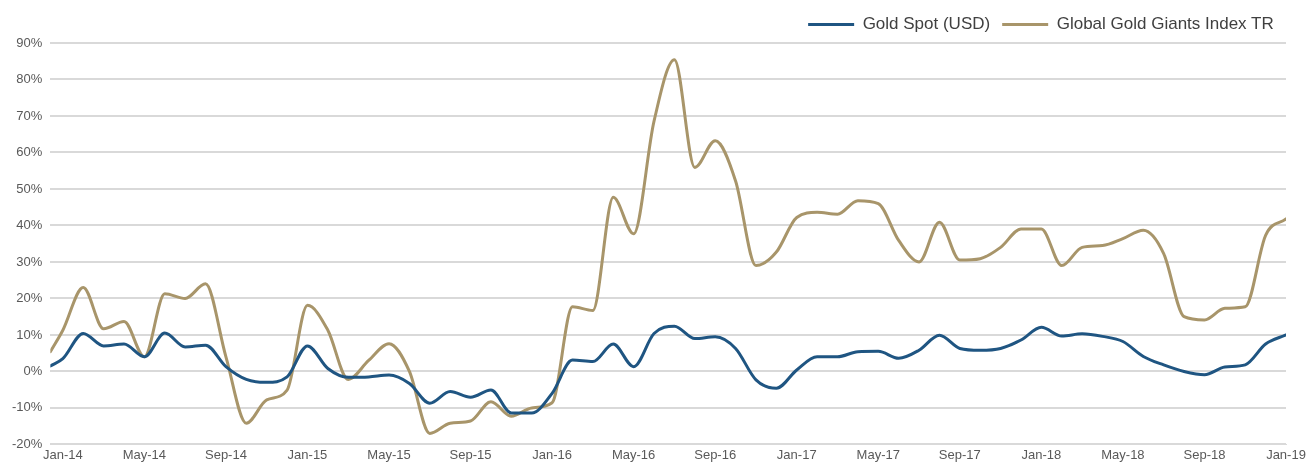  Describe the element at coordinates (307, 454) in the screenshot. I see `x-tick-label: Jan-15` at that location.